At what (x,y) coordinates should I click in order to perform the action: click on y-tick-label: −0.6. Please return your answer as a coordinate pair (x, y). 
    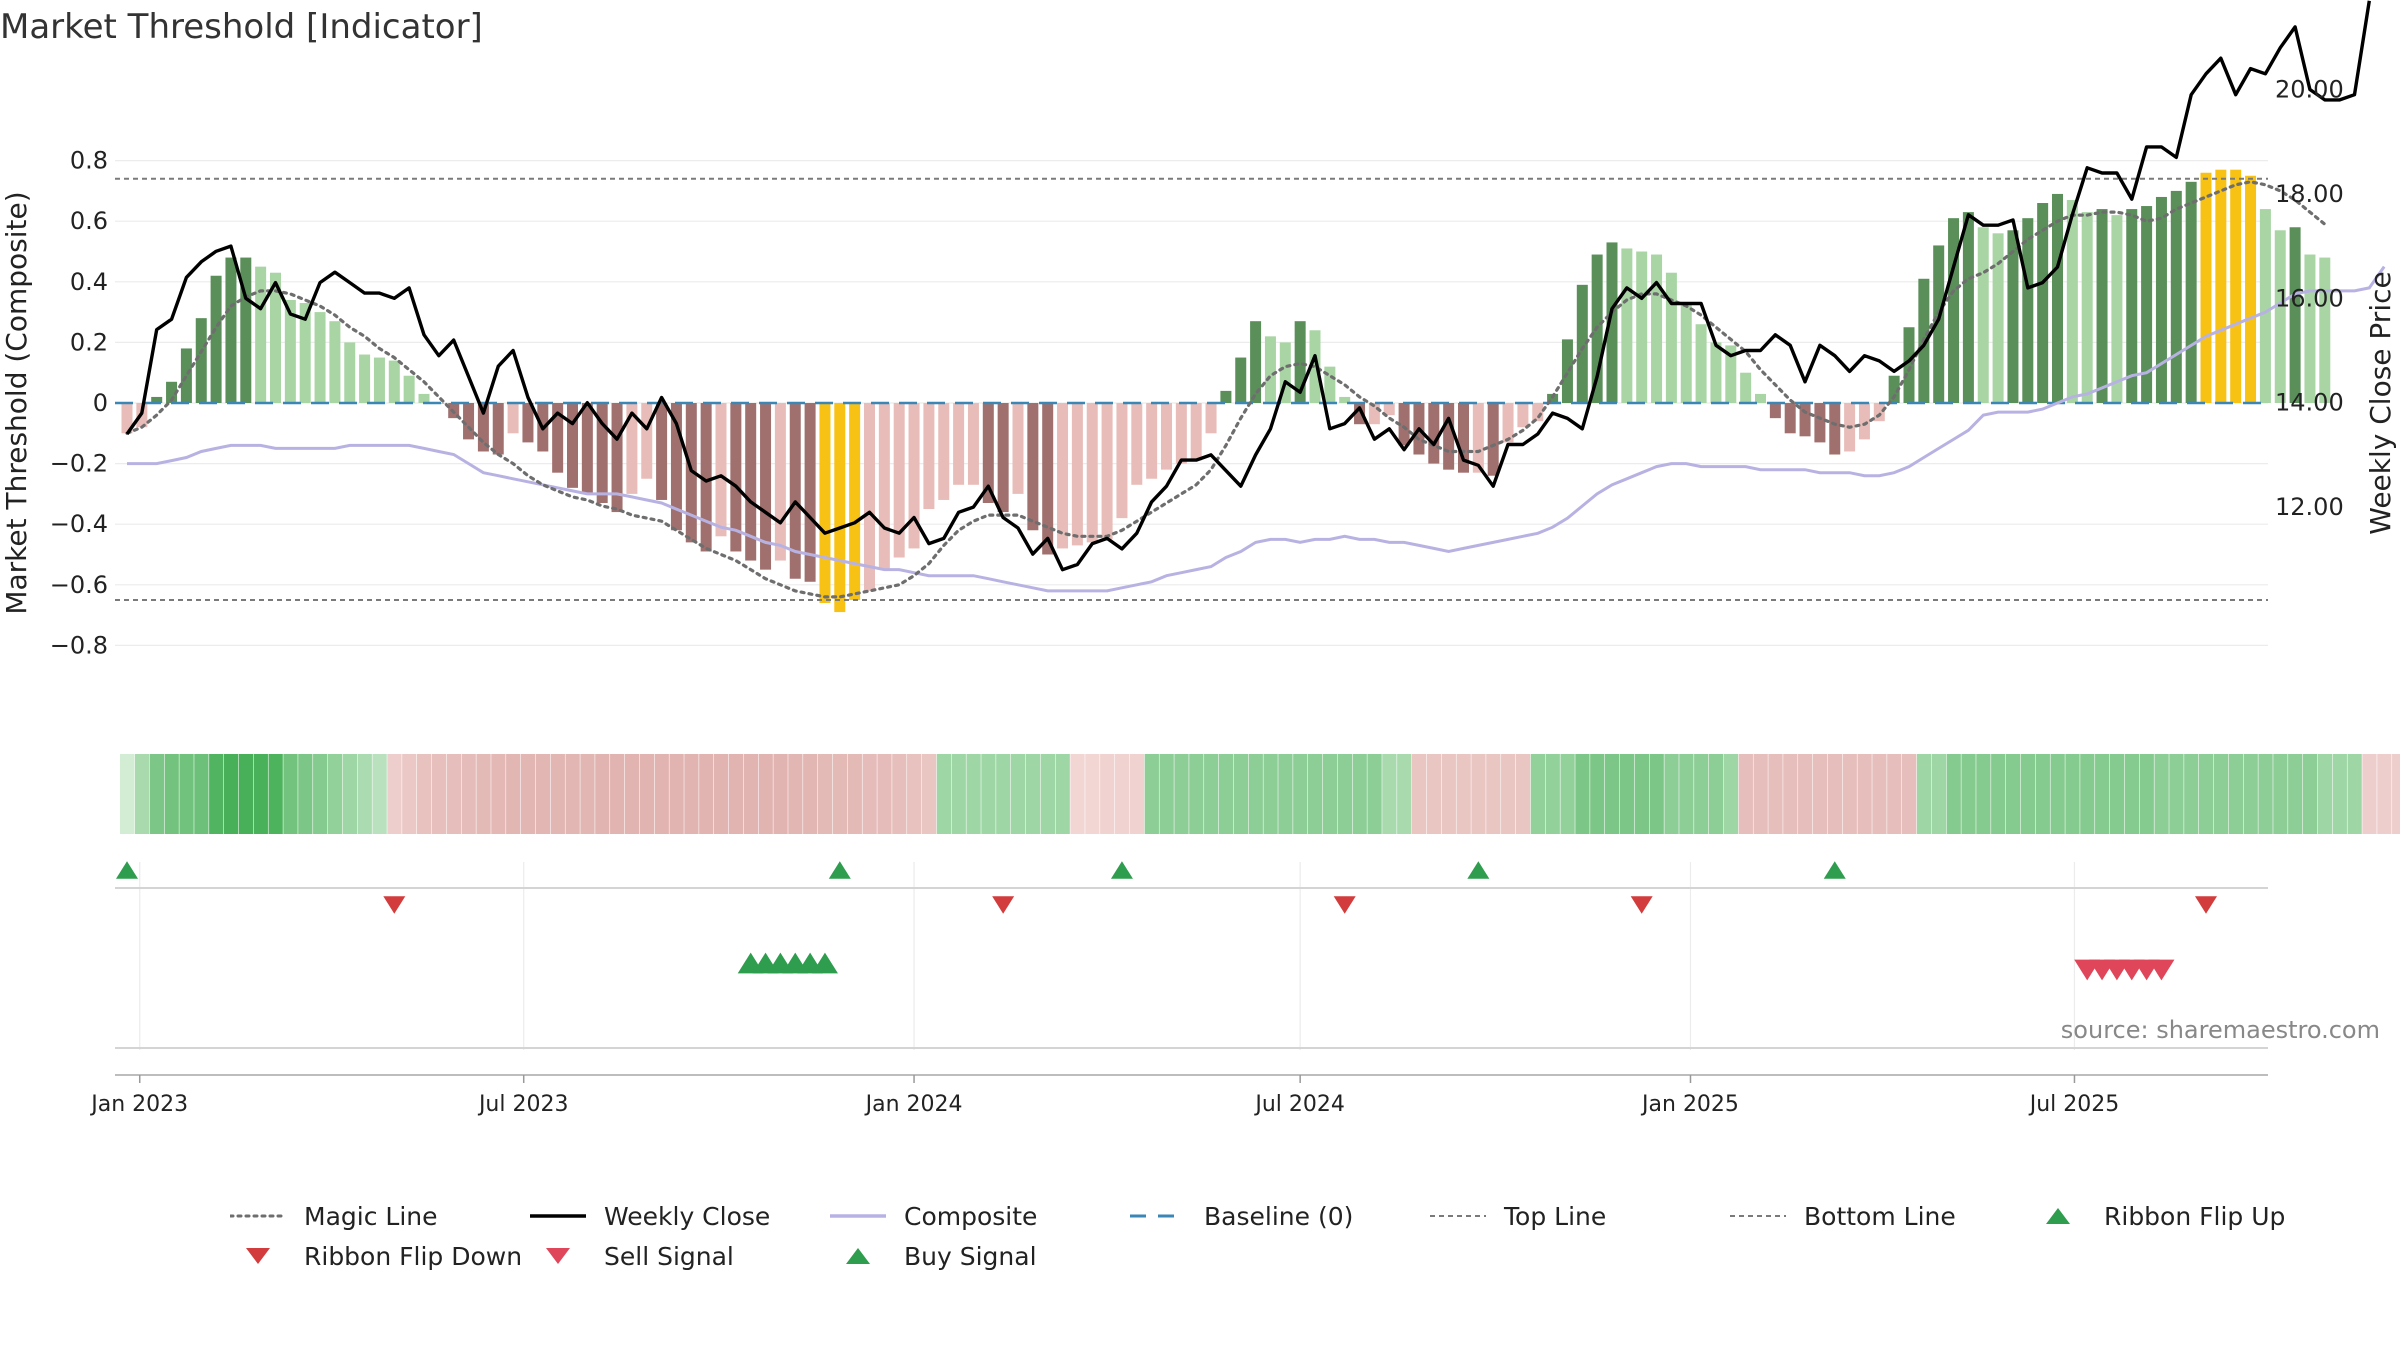
    Looking at the image, I should click on (79, 585).